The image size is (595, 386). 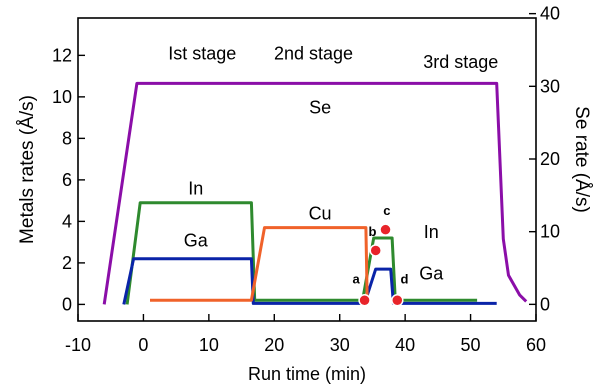 What do you see at coordinates (67, 263) in the screenshot?
I see `y-tick-label: 2` at bounding box center [67, 263].